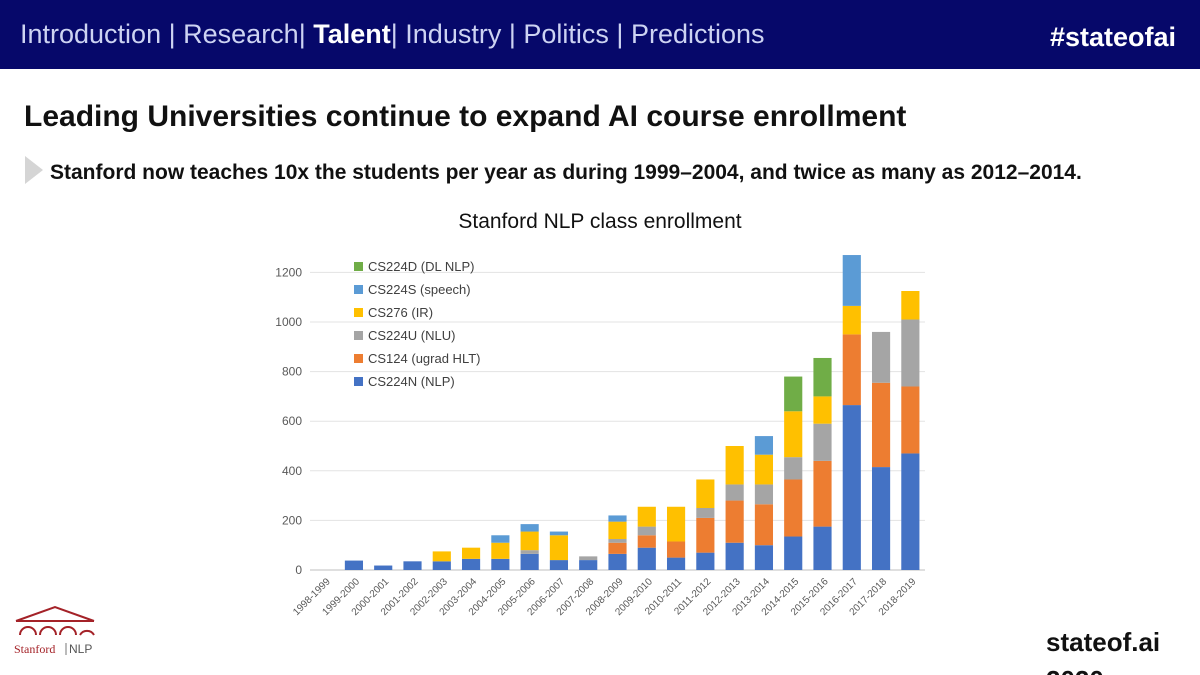 The image size is (1200, 675). Describe the element at coordinates (1075, 670) in the screenshot. I see `footer-year: 2020` at that location.